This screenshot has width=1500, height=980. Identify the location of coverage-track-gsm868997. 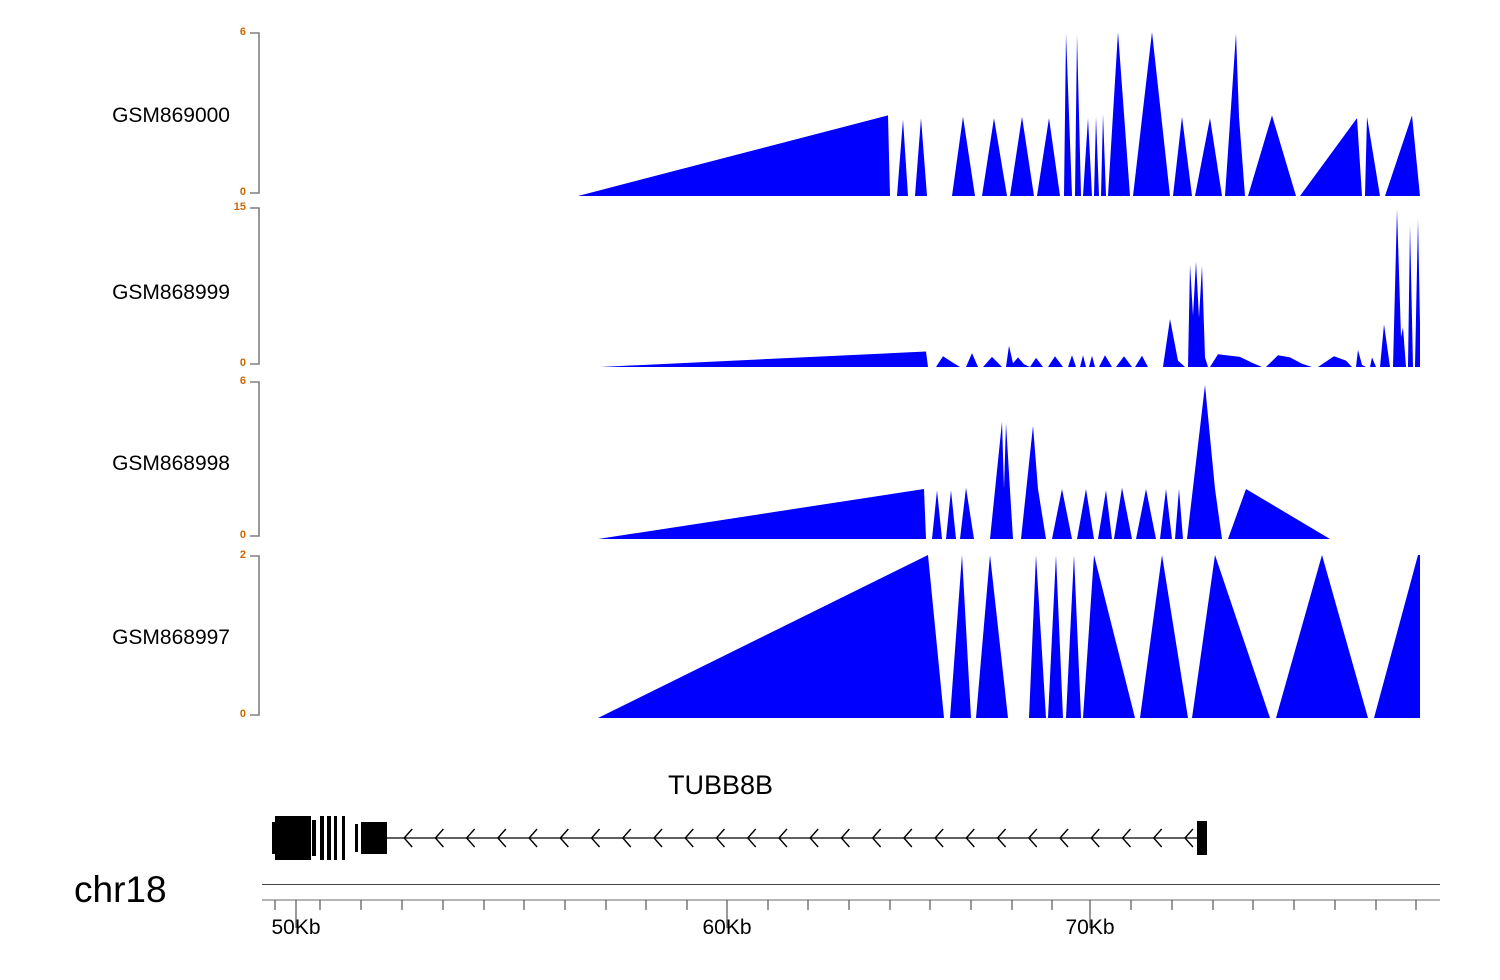
(1009, 636).